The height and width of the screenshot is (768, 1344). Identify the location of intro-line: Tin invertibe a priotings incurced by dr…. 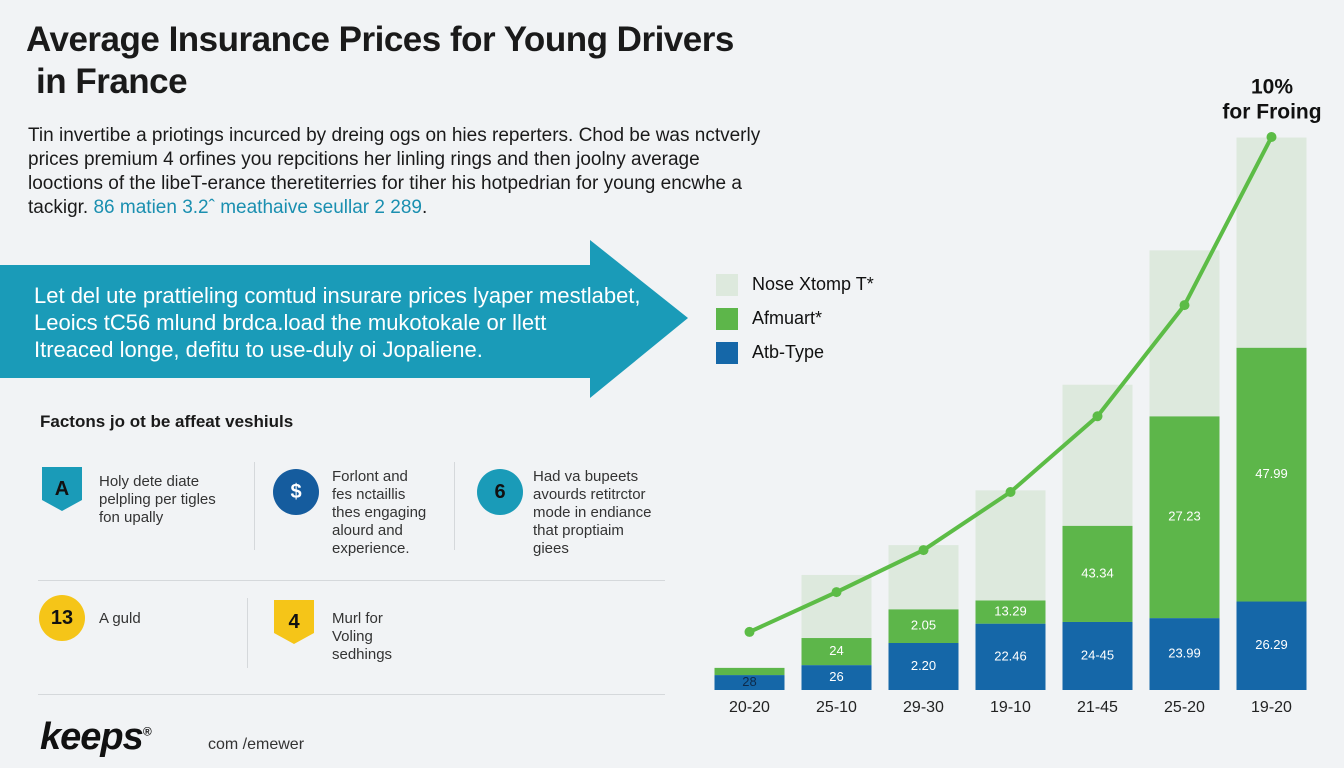
(394, 135).